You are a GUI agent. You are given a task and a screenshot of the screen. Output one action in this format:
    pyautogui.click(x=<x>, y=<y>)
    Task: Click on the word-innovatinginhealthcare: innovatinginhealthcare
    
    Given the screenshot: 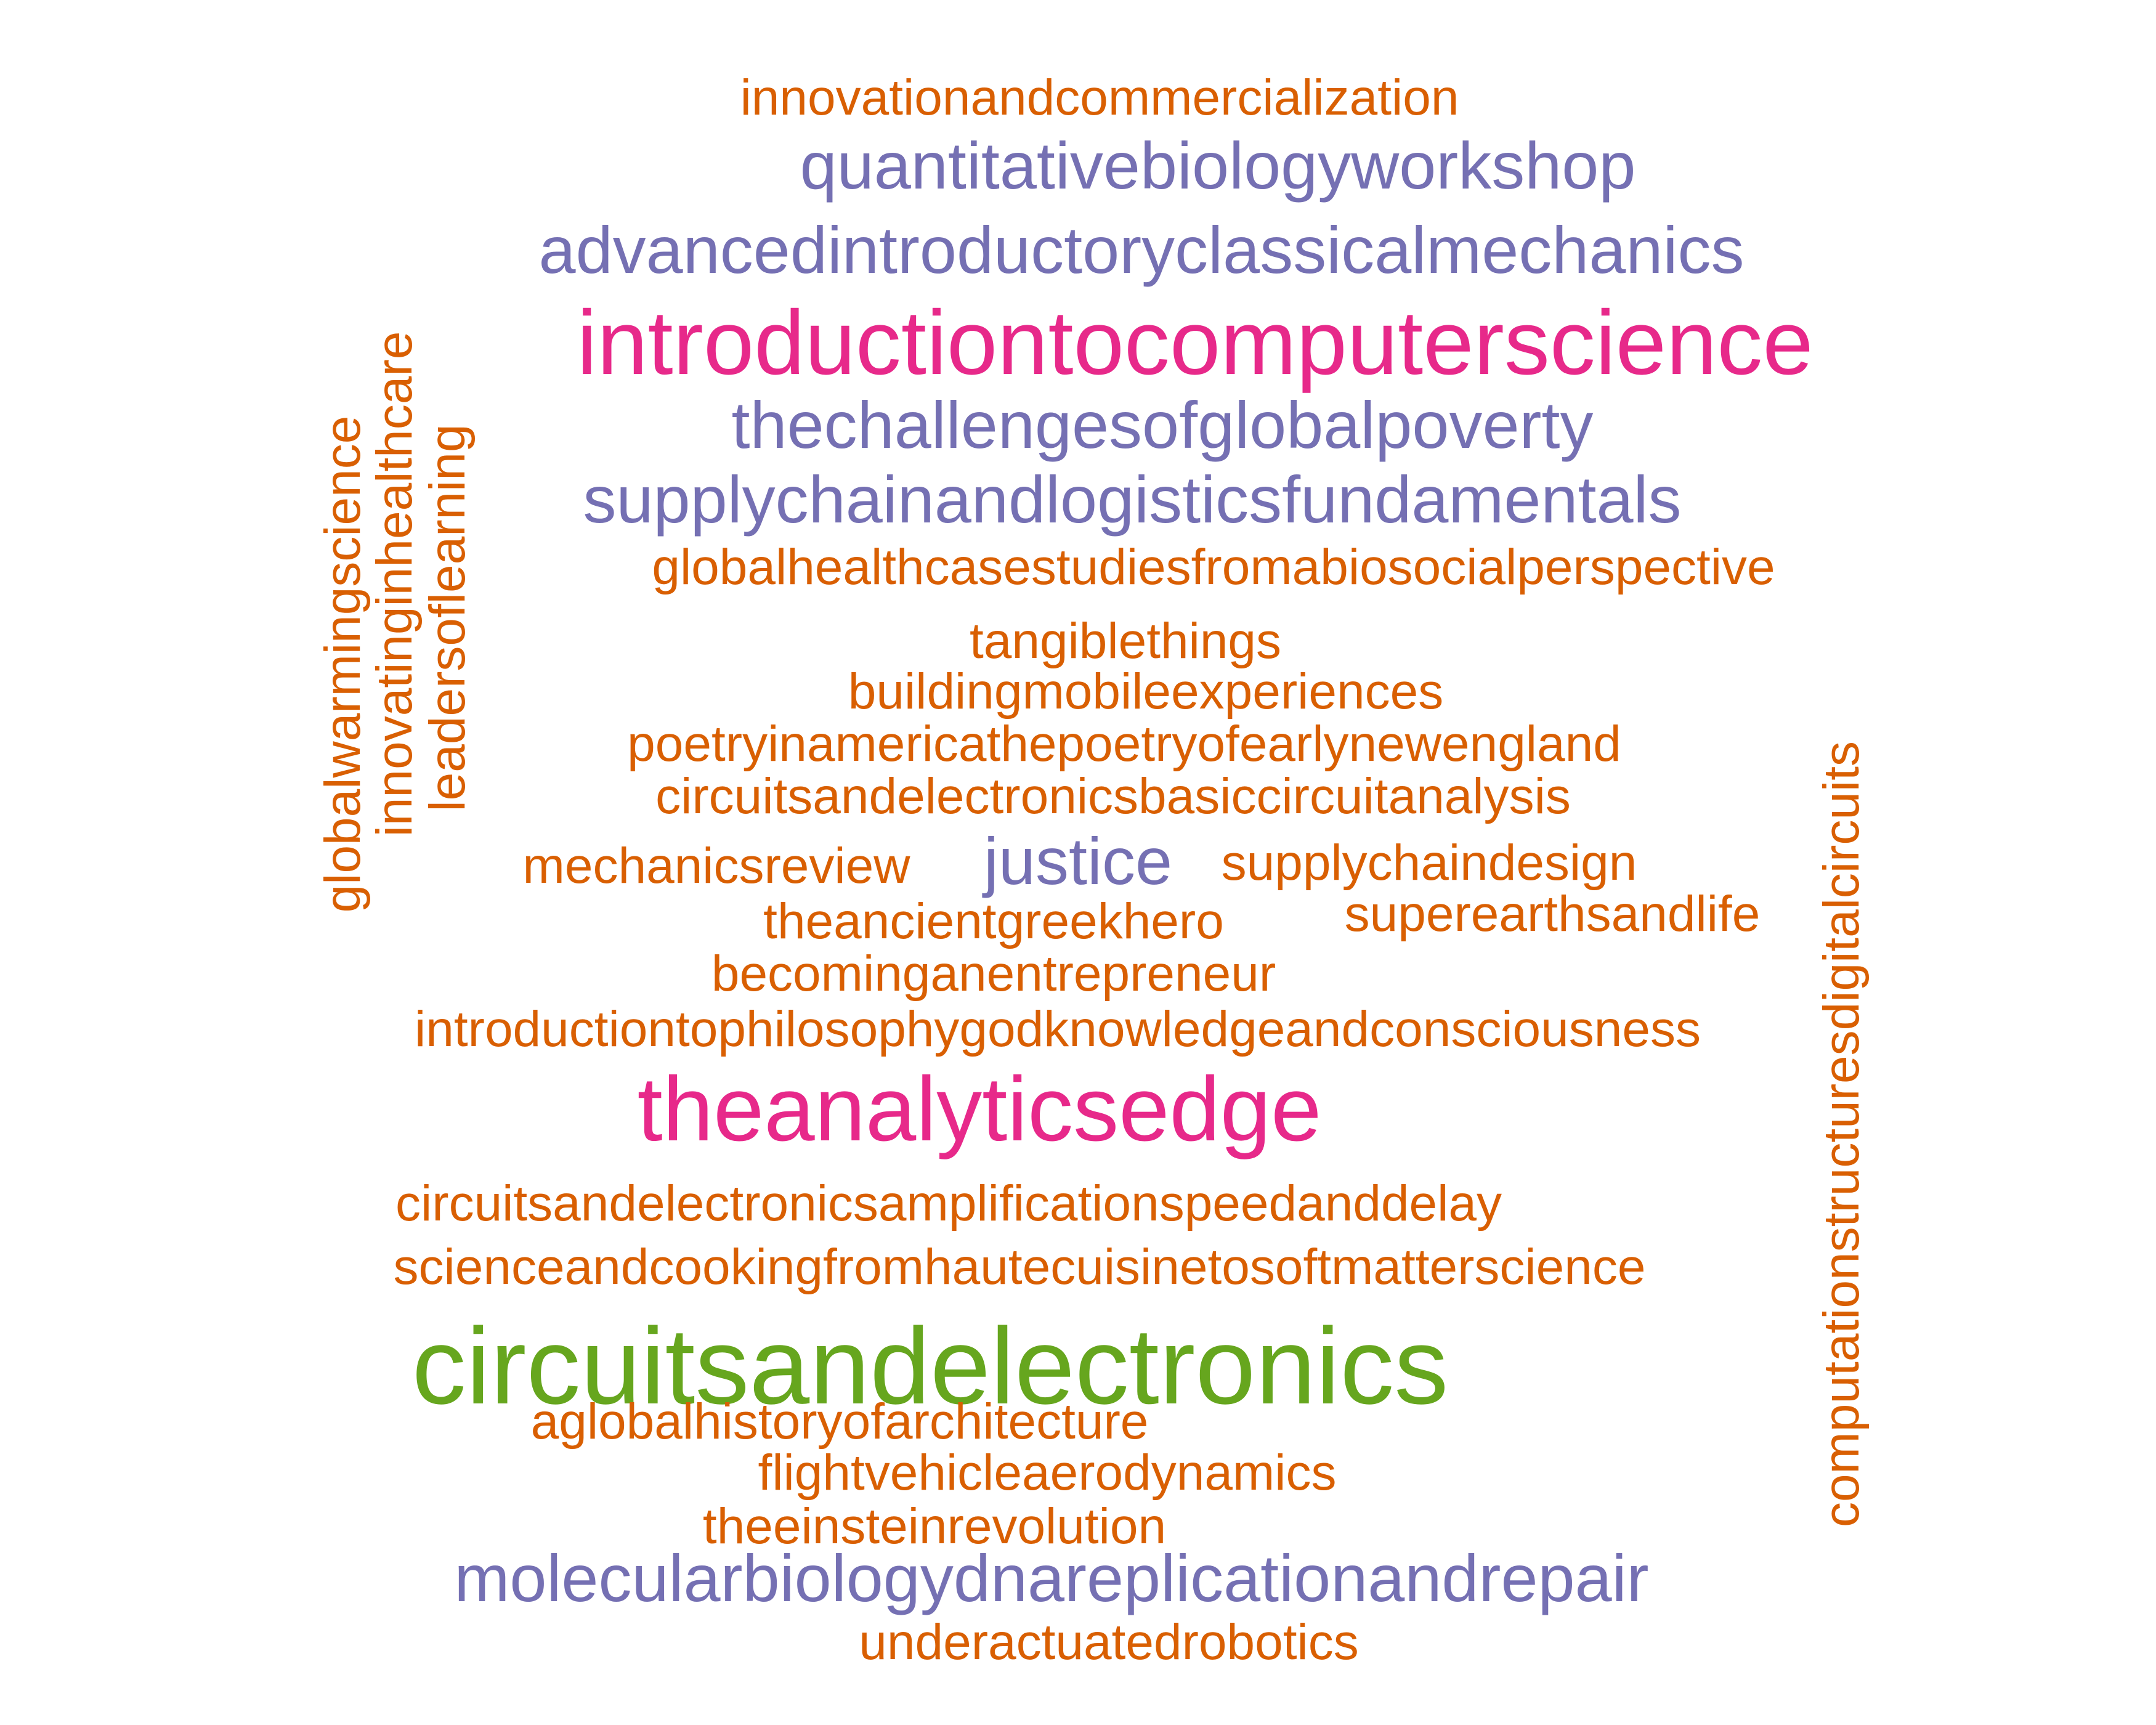 What is the action you would take?
    pyautogui.click(x=395, y=584)
    